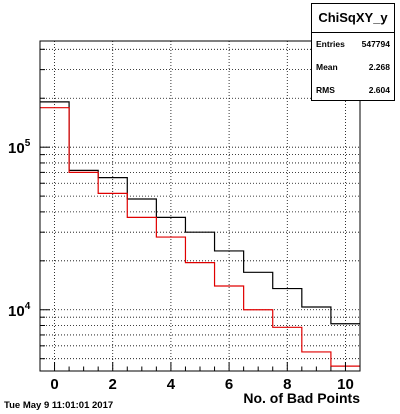  Describe the element at coordinates (375, 44) in the screenshot. I see `stats-value-entries: 547794` at that location.